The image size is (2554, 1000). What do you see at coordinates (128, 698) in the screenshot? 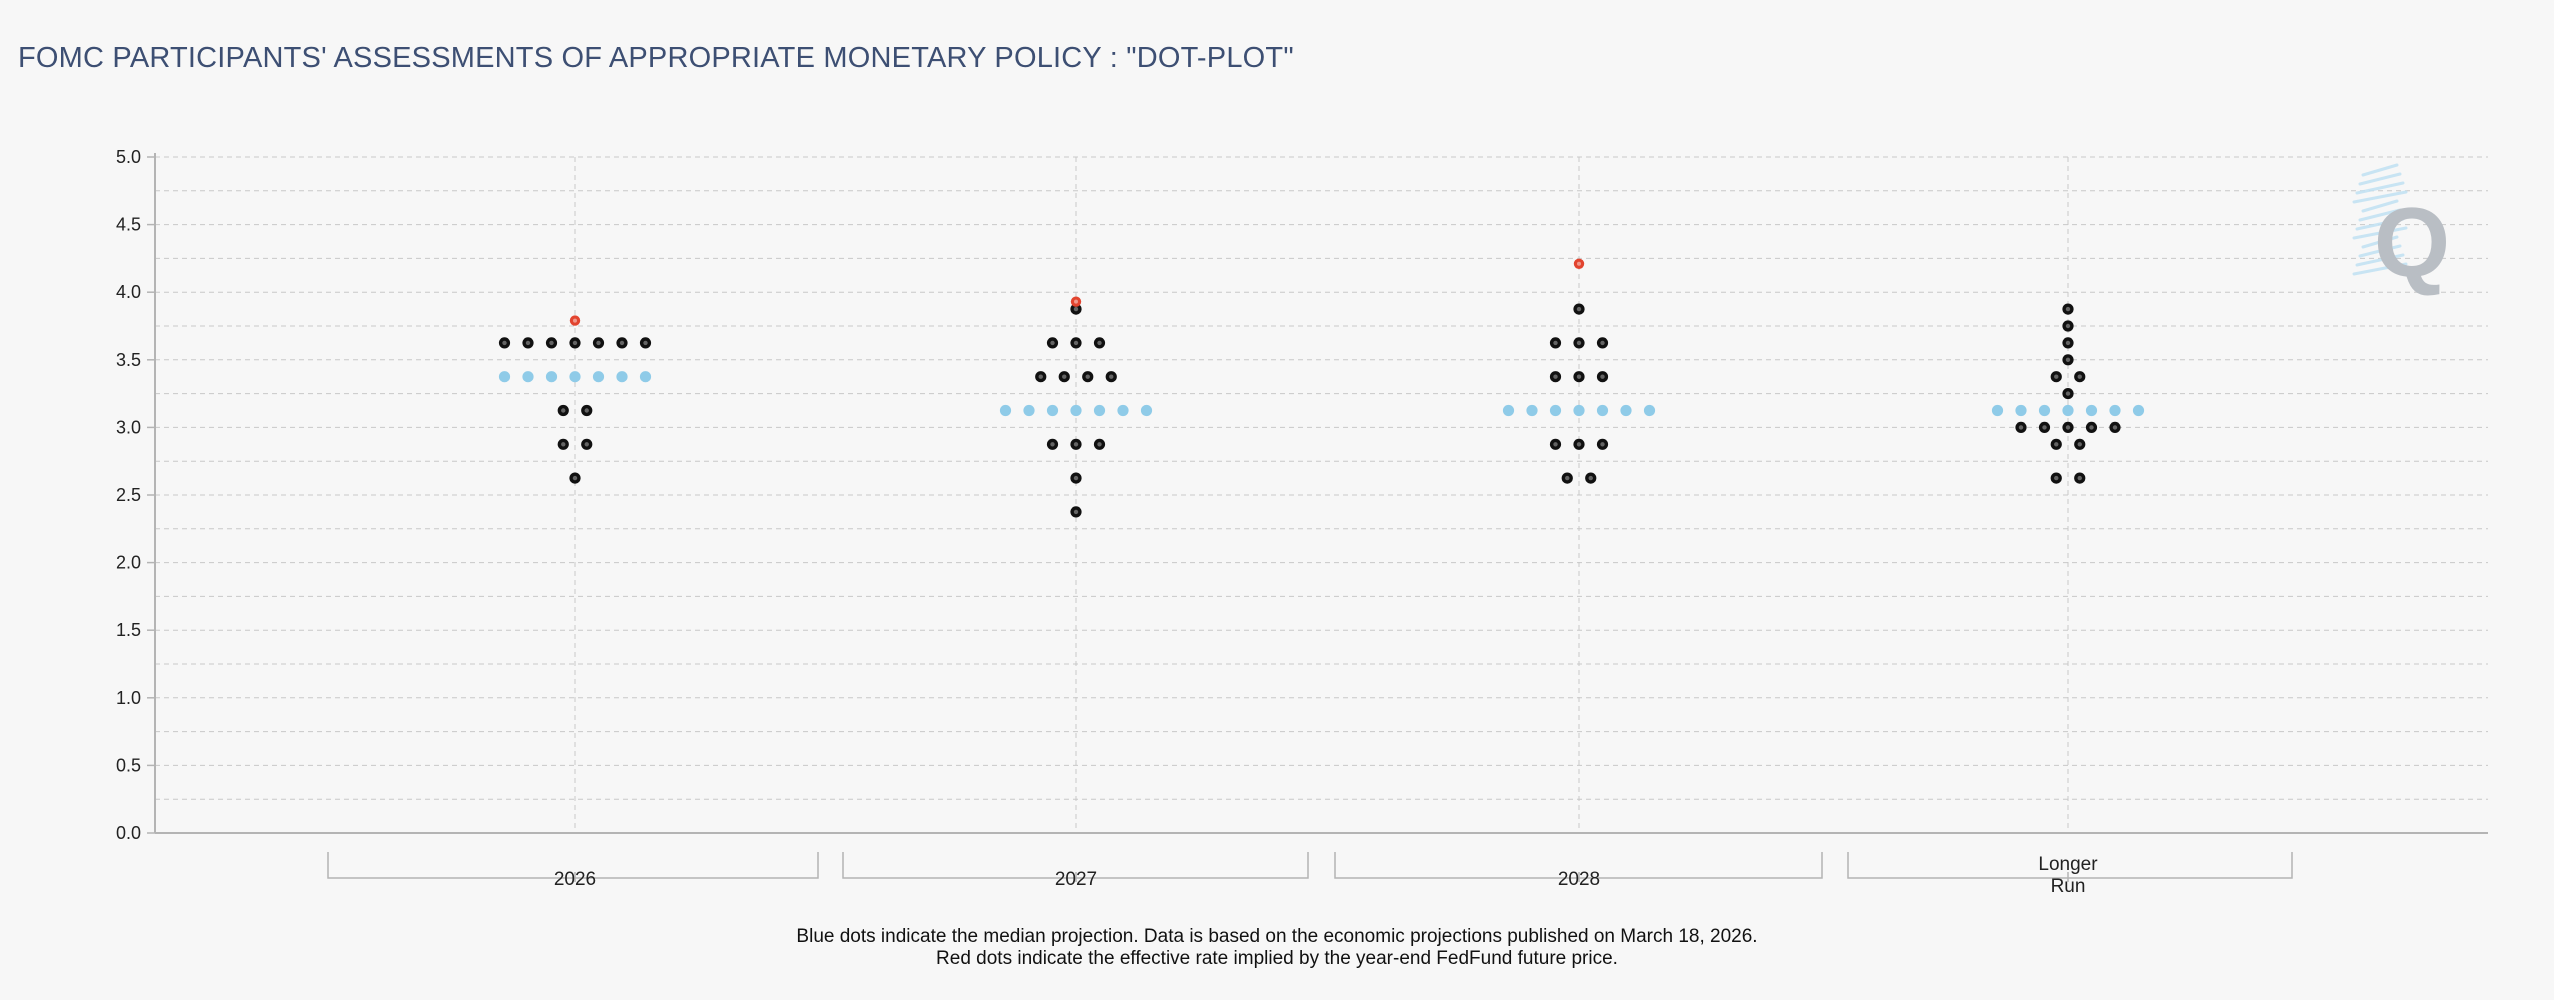
I see `y-tick-label: 1.0` at bounding box center [128, 698].